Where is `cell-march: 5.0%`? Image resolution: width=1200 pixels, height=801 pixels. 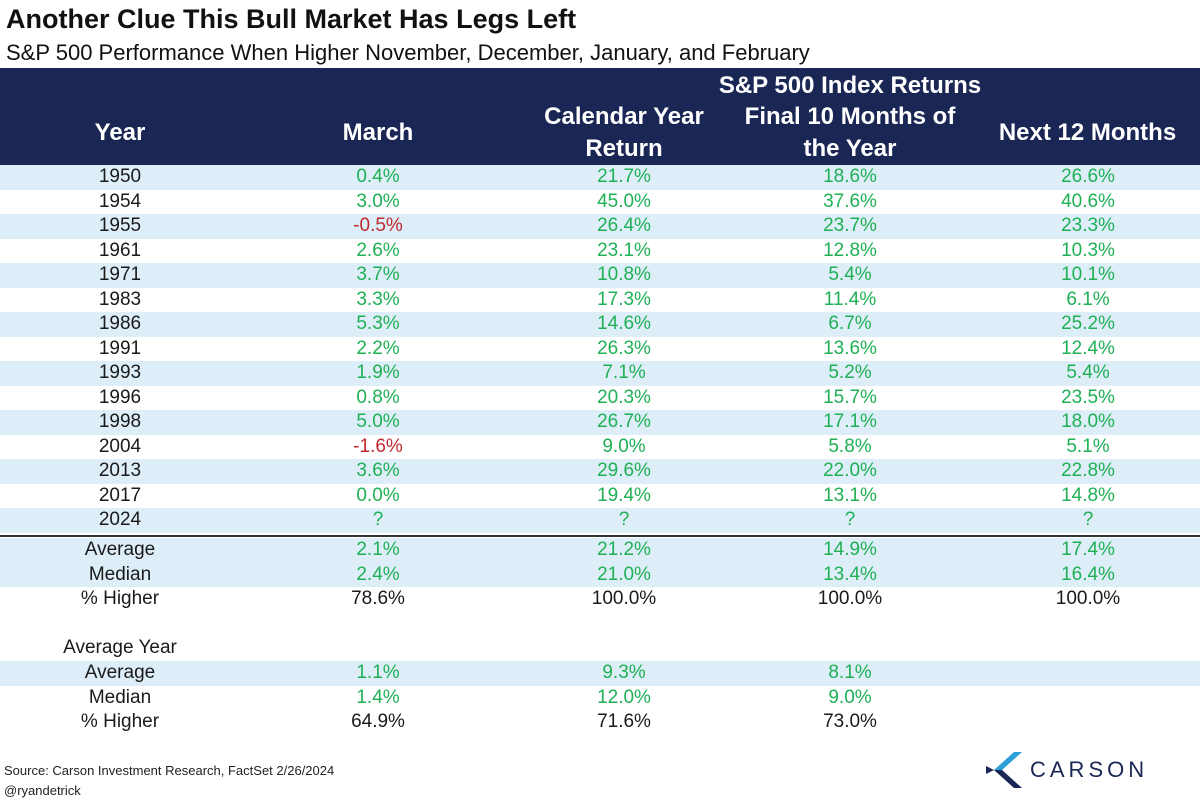 cell-march: 5.0% is located at coordinates (378, 421).